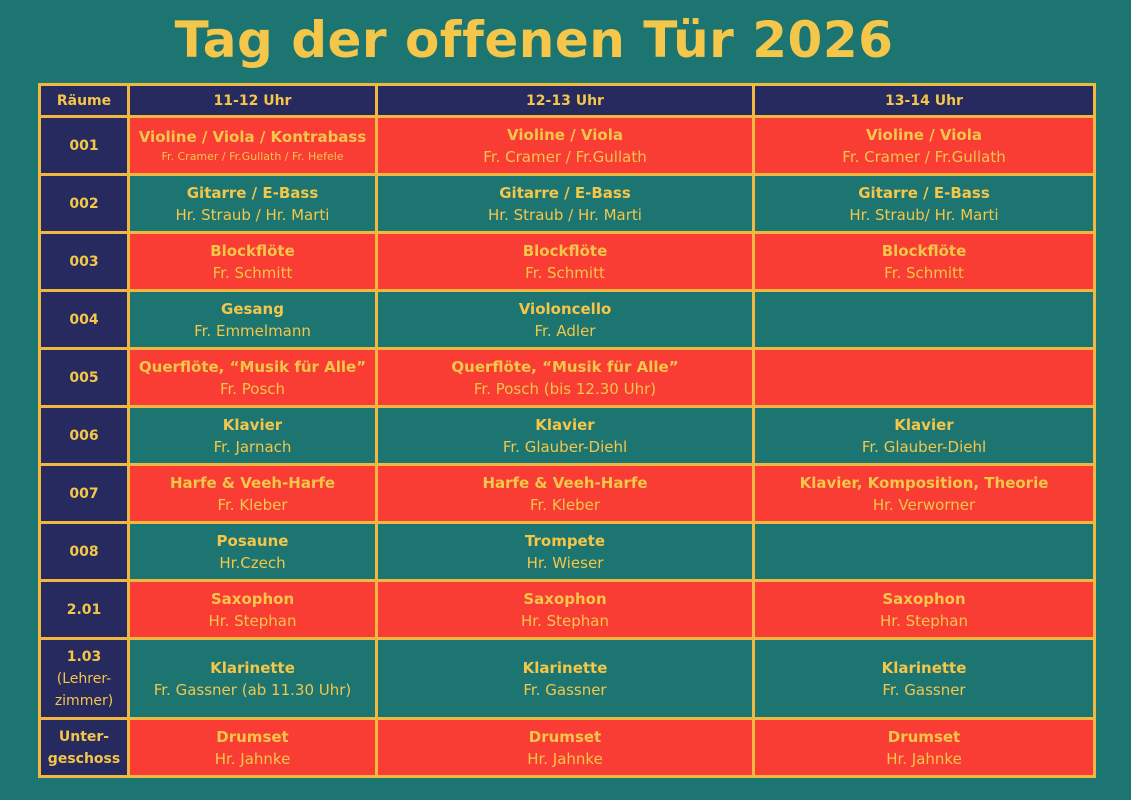 The width and height of the screenshot is (1131, 800). I want to click on room-number: geschoss, so click(84, 758).